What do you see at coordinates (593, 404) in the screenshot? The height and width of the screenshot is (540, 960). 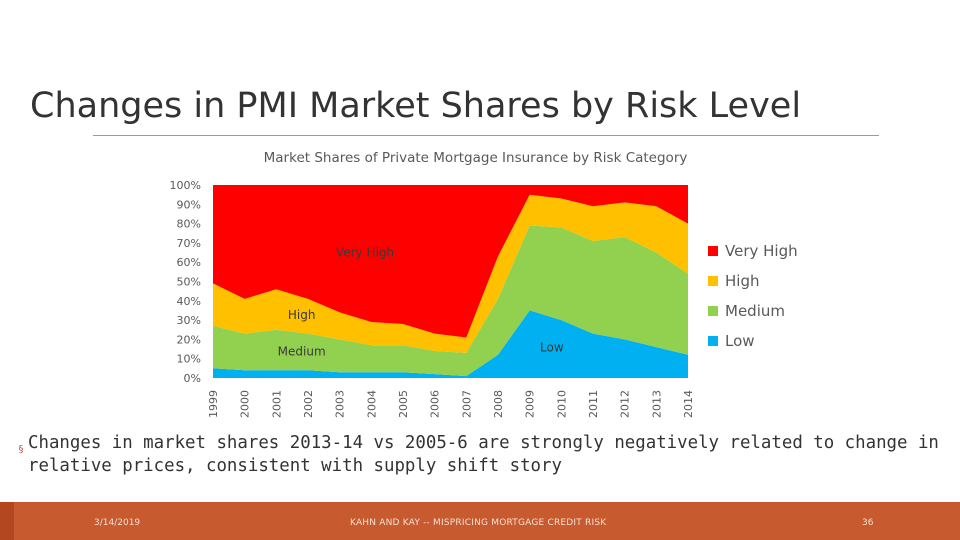 I see `x-tick-label: 2011` at bounding box center [593, 404].